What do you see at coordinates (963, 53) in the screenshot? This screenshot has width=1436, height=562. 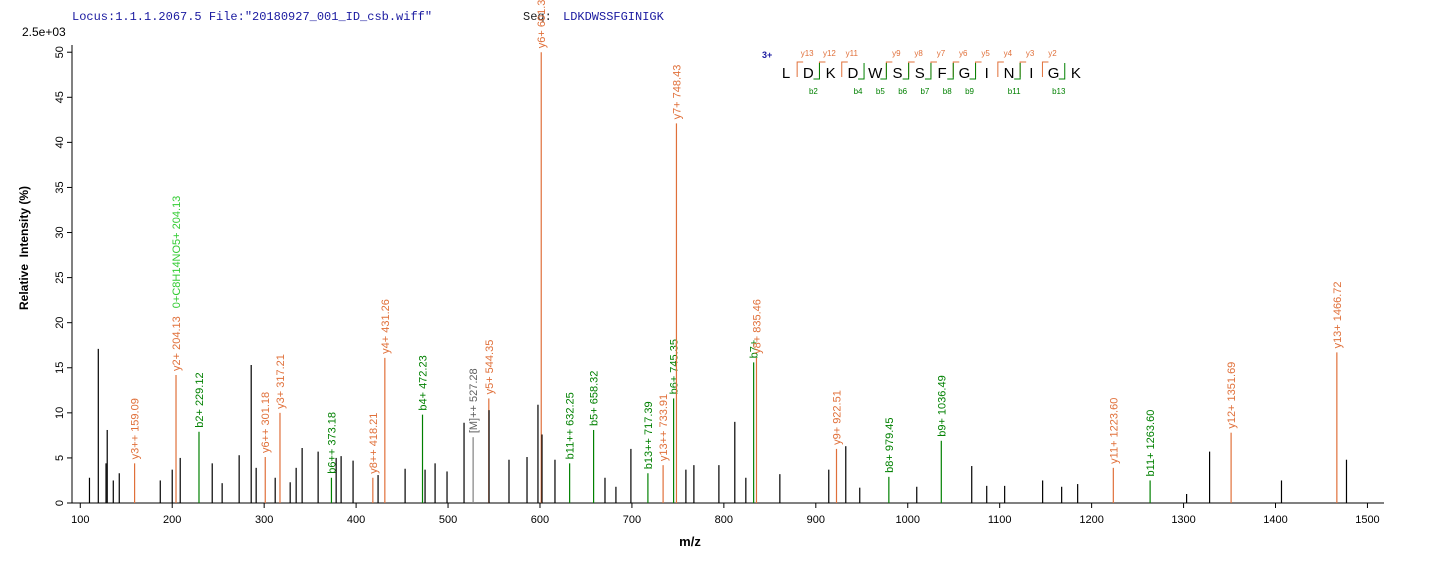 I see `y-ion-label: y6` at bounding box center [963, 53].